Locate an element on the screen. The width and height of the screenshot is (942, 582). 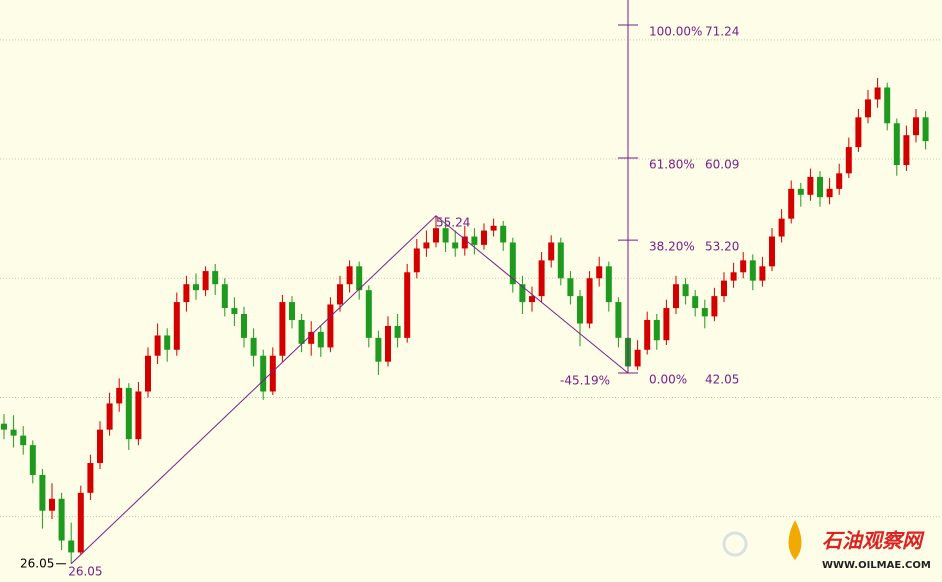
fib-percent: 61.80% is located at coordinates (672, 164).